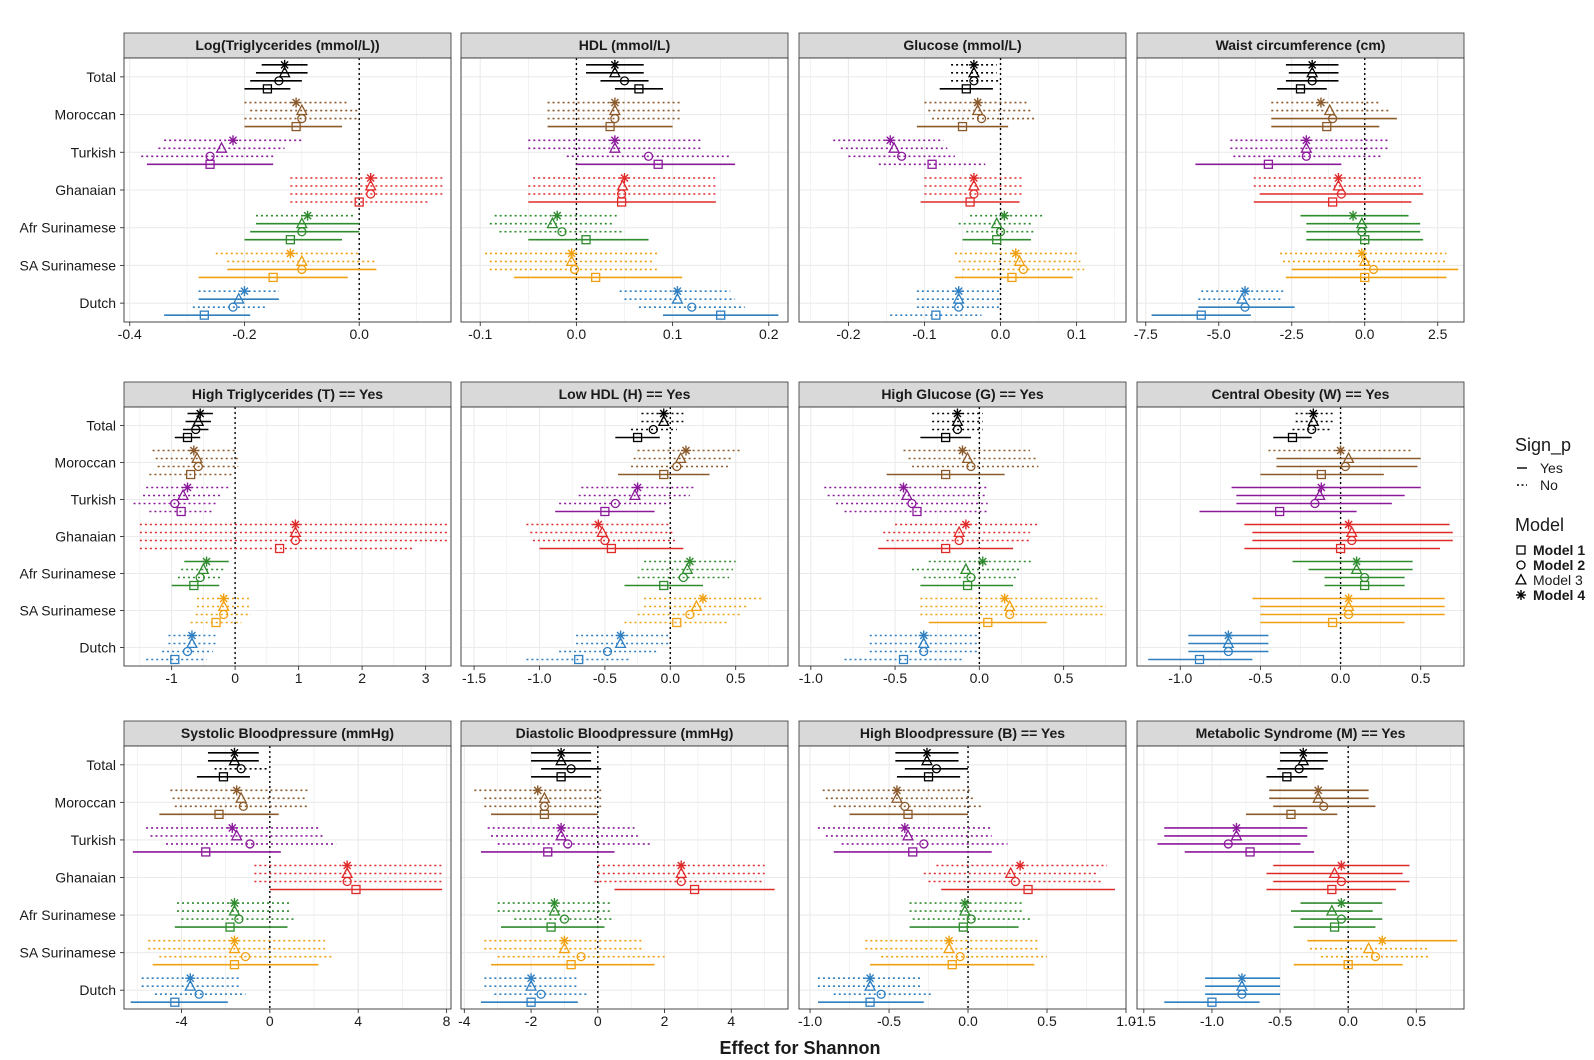 The image size is (1594, 1060). I want to click on legend-sign-label: Yes, so click(1551, 468).